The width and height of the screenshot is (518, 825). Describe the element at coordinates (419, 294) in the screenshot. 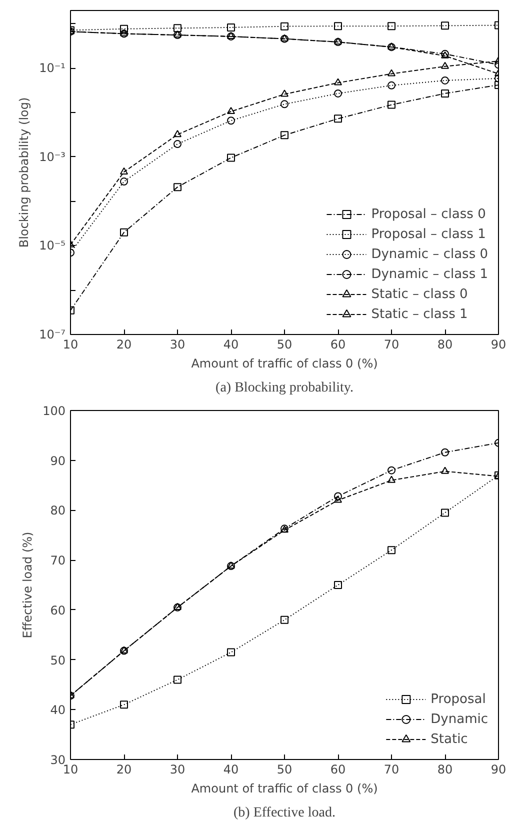

I see `legend-label: Static – class 0` at that location.